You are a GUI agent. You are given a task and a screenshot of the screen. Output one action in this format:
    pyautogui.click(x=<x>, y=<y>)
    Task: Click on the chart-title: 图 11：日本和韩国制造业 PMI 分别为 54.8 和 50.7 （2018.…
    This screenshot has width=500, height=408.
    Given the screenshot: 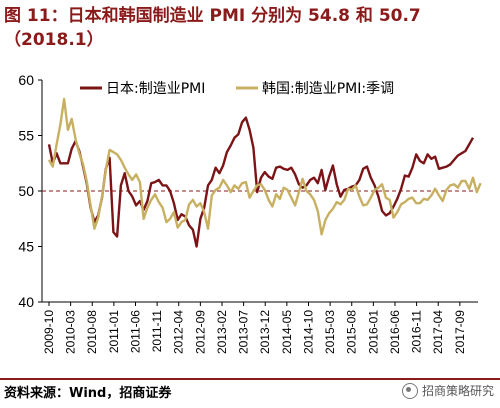 What is the action you would take?
    pyautogui.click(x=250, y=28)
    